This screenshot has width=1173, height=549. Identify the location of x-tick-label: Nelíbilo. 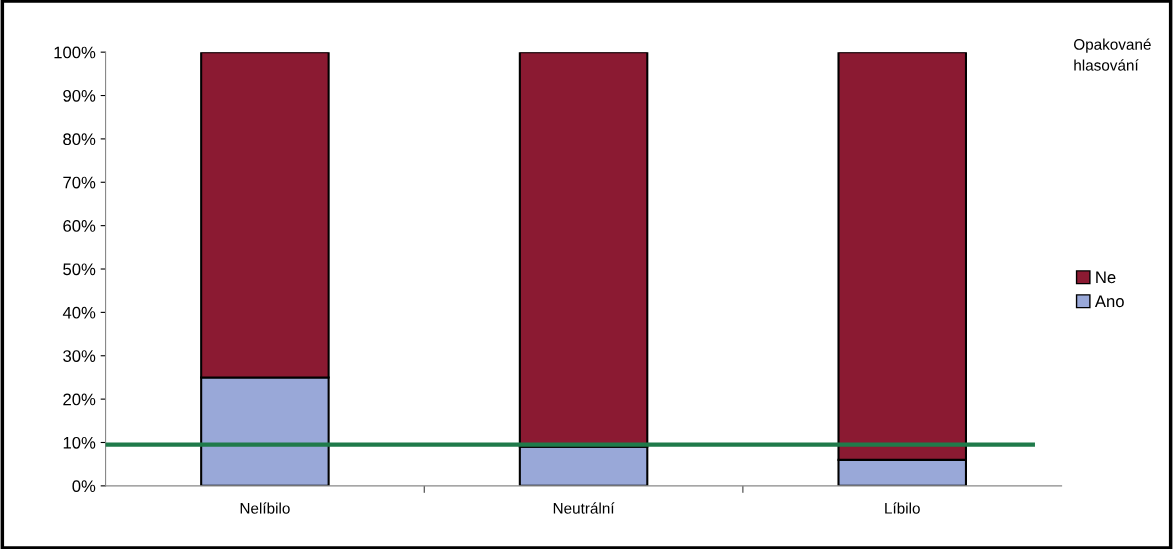
(265, 508).